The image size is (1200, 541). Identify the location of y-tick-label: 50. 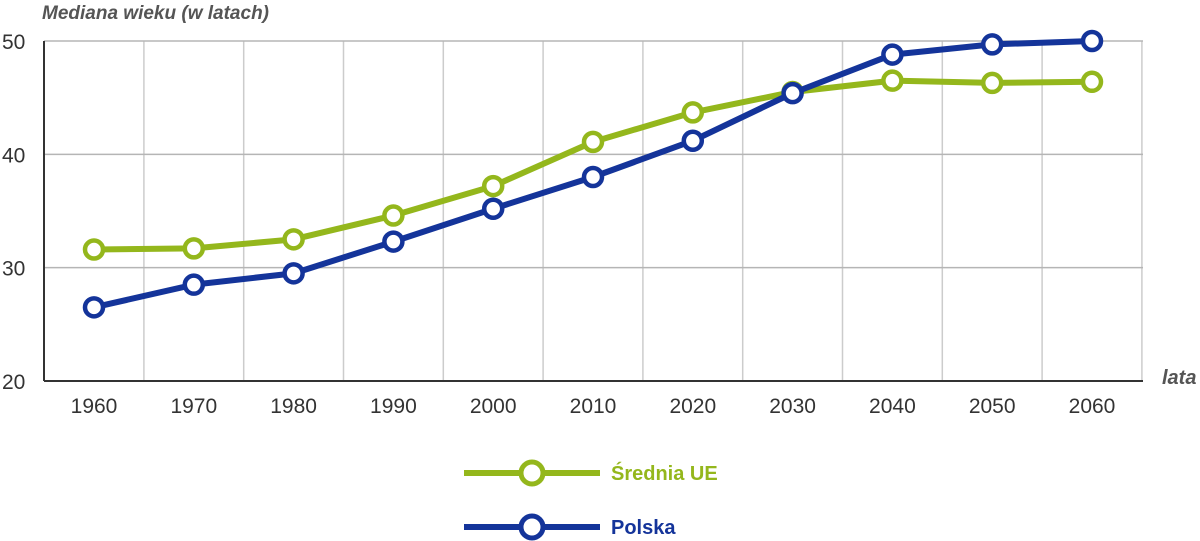
(13, 42).